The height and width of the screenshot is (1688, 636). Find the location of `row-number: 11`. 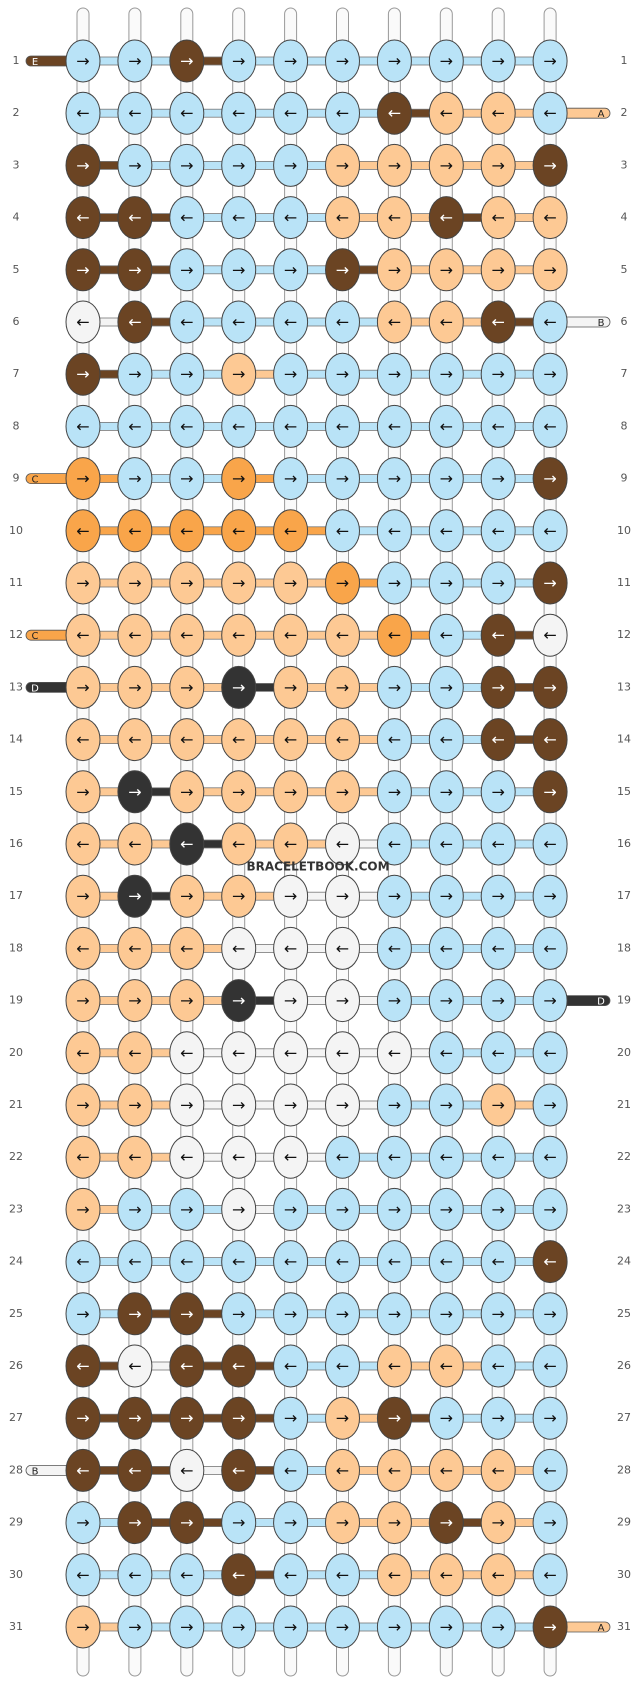

row-number: 11 is located at coordinates (624, 582).